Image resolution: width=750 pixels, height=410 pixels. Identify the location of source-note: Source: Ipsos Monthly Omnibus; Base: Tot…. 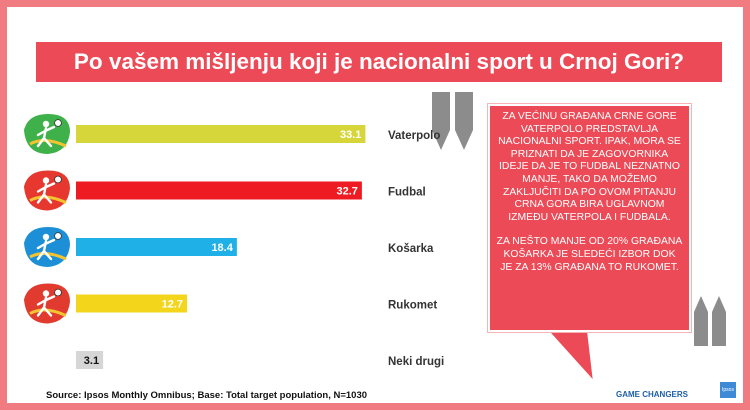
(207, 395).